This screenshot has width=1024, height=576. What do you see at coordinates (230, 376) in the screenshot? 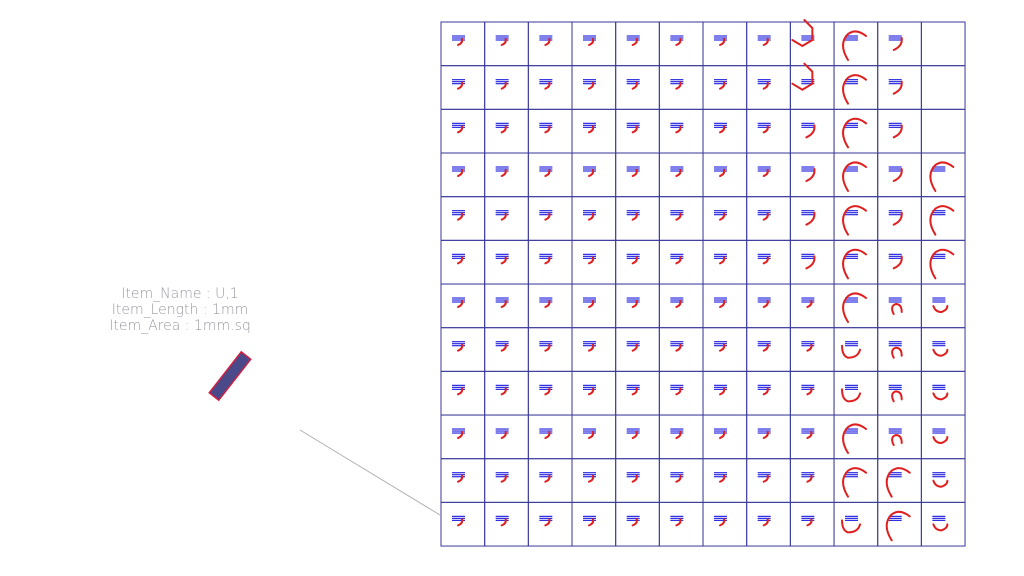
I see `item-preview-shape` at bounding box center [230, 376].